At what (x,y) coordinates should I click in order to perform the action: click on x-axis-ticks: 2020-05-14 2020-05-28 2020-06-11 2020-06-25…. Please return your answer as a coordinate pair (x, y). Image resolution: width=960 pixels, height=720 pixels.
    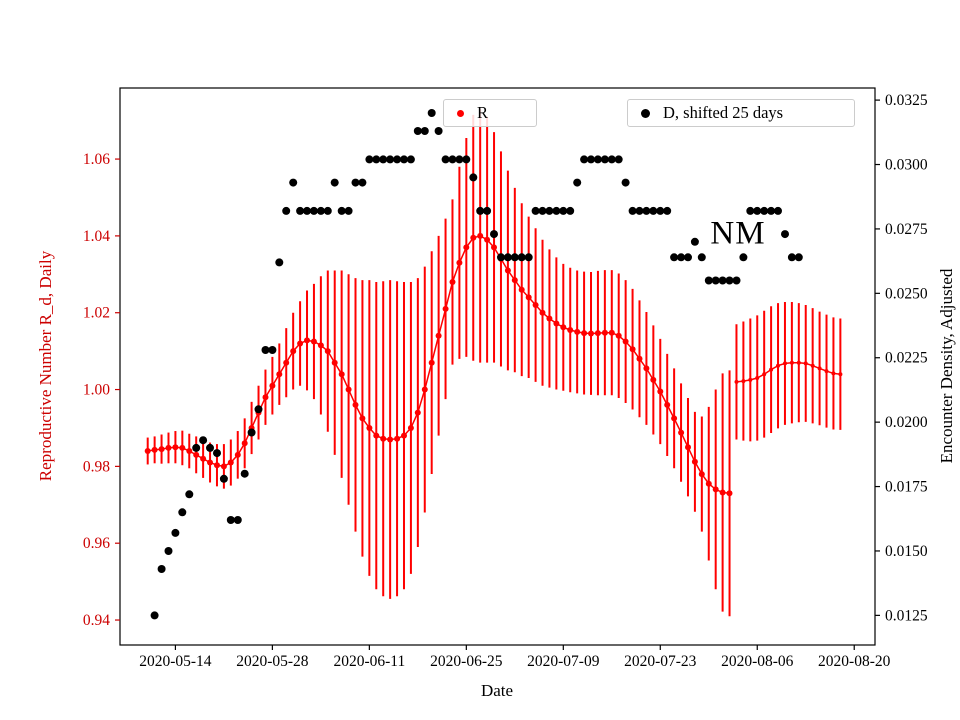
    Looking at the image, I should click on (515, 657).